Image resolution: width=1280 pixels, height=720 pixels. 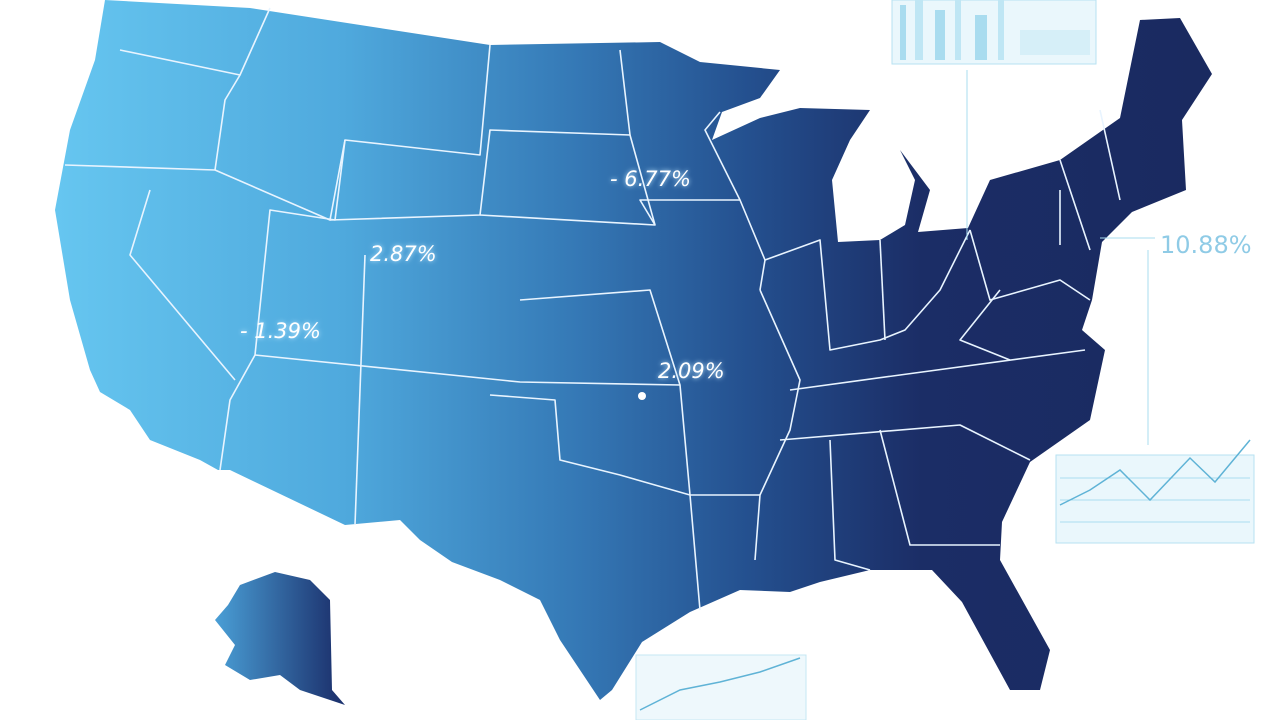 What do you see at coordinates (691, 371) in the screenshot?
I see `region-label: 2.09%` at bounding box center [691, 371].